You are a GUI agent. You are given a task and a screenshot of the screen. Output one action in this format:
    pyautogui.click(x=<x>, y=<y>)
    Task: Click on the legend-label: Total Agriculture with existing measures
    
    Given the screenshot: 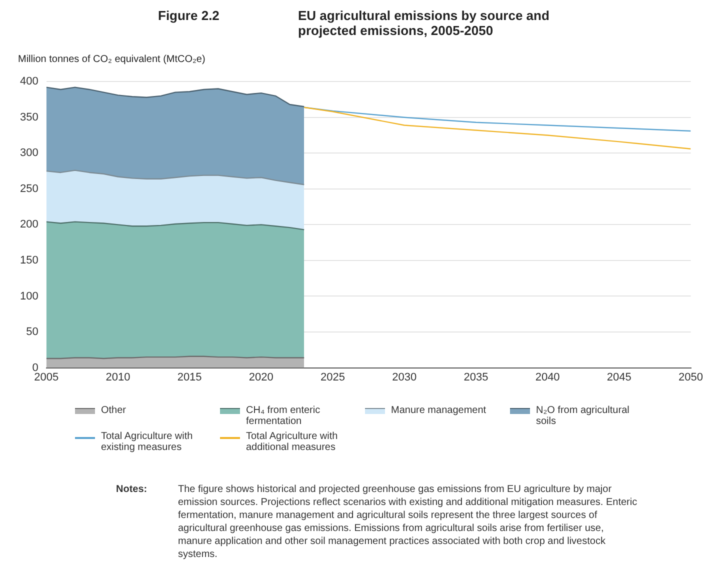 What is the action you would take?
    pyautogui.click(x=147, y=442)
    